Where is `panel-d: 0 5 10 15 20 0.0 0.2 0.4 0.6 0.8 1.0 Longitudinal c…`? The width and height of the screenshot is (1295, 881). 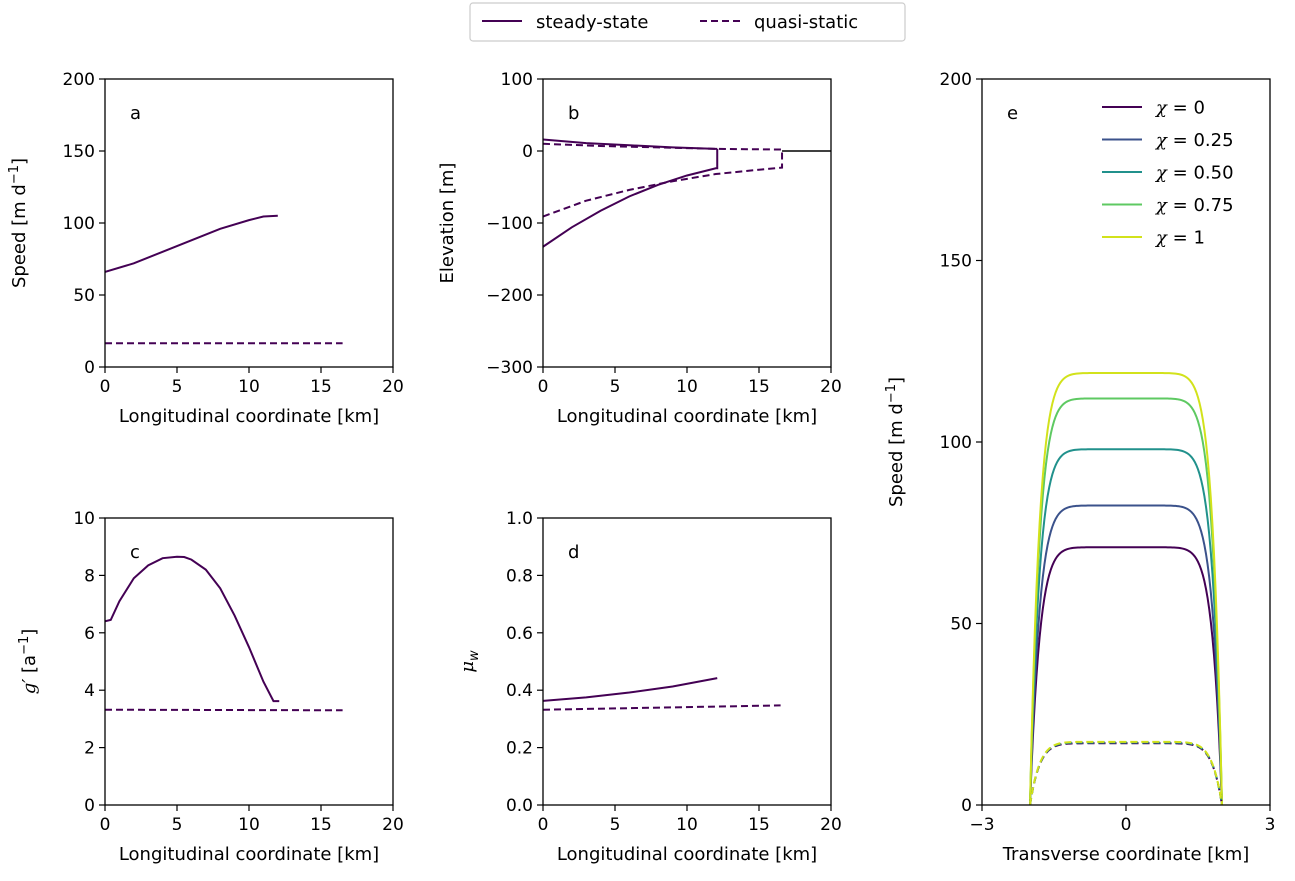
panel-d: 0 5 10 15 20 0.0 0.2 0.4 0.6 0.8 1.0 Longitudinal c… is located at coordinates (649, 687).